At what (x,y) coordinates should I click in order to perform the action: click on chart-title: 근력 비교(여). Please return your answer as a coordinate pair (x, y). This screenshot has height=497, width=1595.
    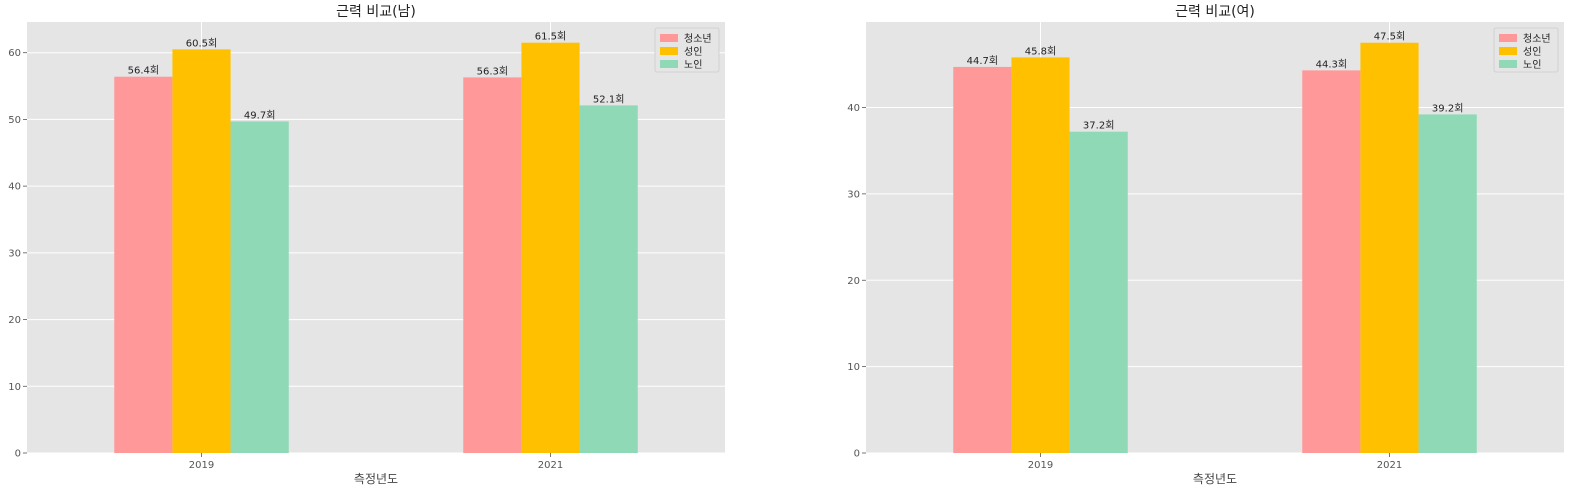
    Looking at the image, I should click on (1215, 12).